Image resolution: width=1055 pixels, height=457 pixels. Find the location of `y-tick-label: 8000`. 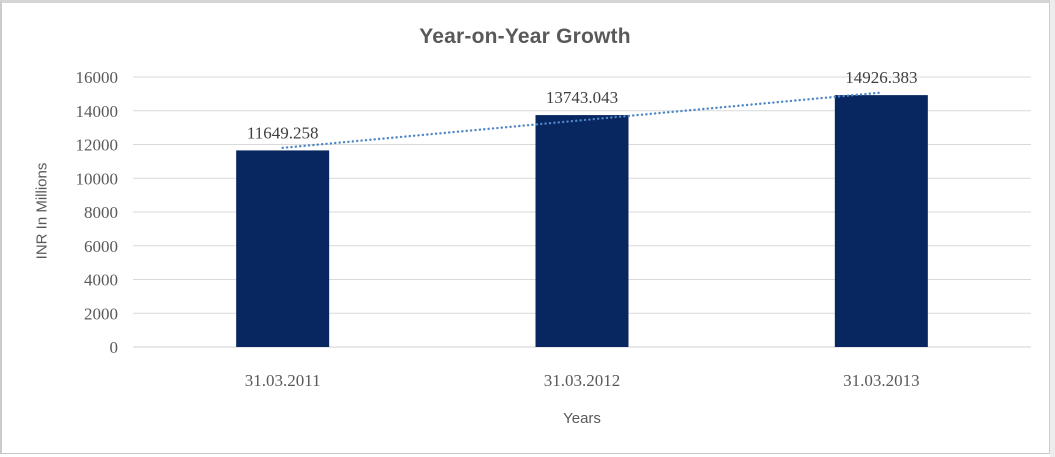

y-tick-label: 8000 is located at coordinates (101, 212).